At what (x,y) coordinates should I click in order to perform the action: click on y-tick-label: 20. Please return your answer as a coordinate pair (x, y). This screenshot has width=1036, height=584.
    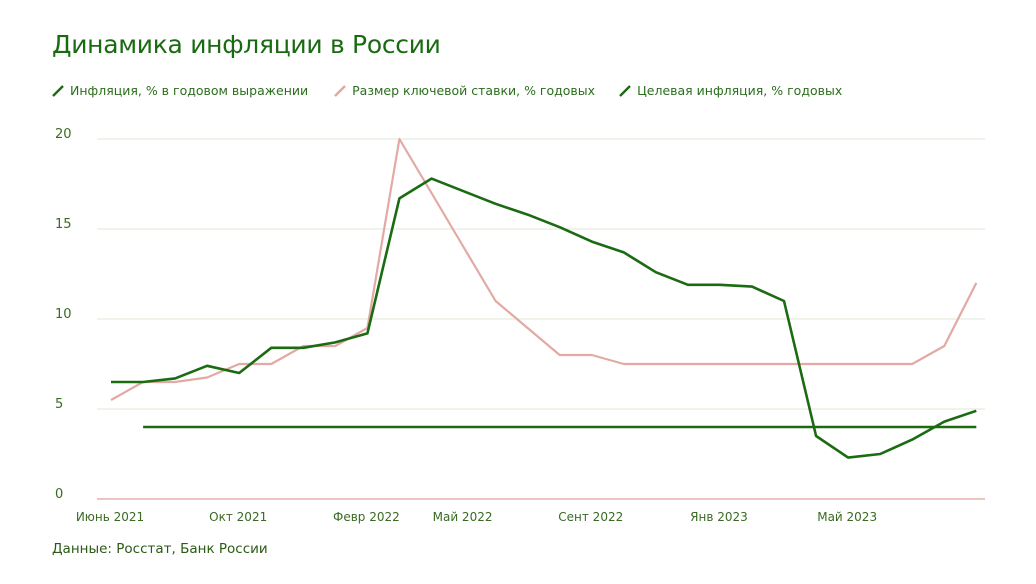
    Looking at the image, I should click on (63, 134).